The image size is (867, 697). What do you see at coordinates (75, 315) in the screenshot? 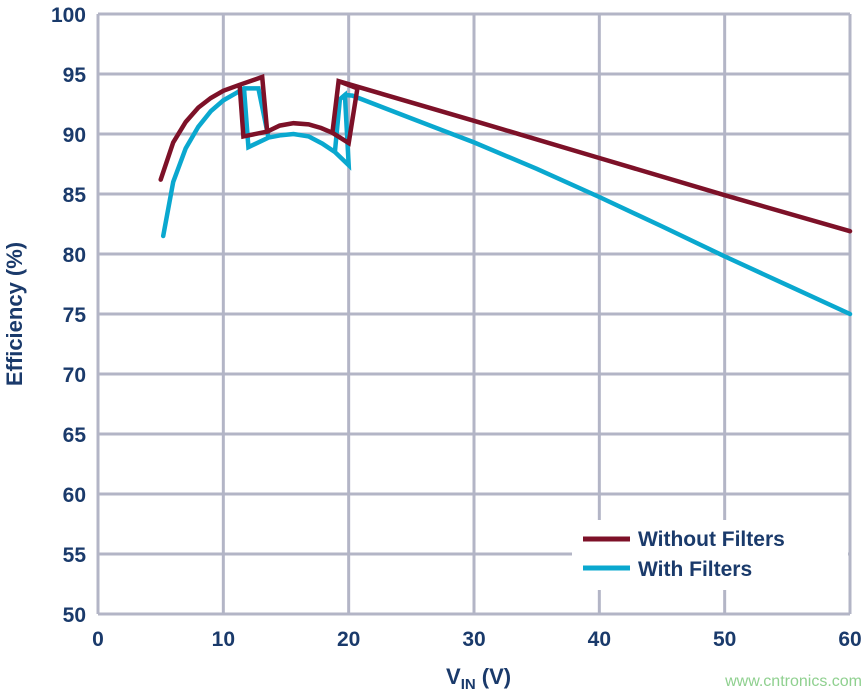
I see `y-tick-label: 75` at bounding box center [75, 315].